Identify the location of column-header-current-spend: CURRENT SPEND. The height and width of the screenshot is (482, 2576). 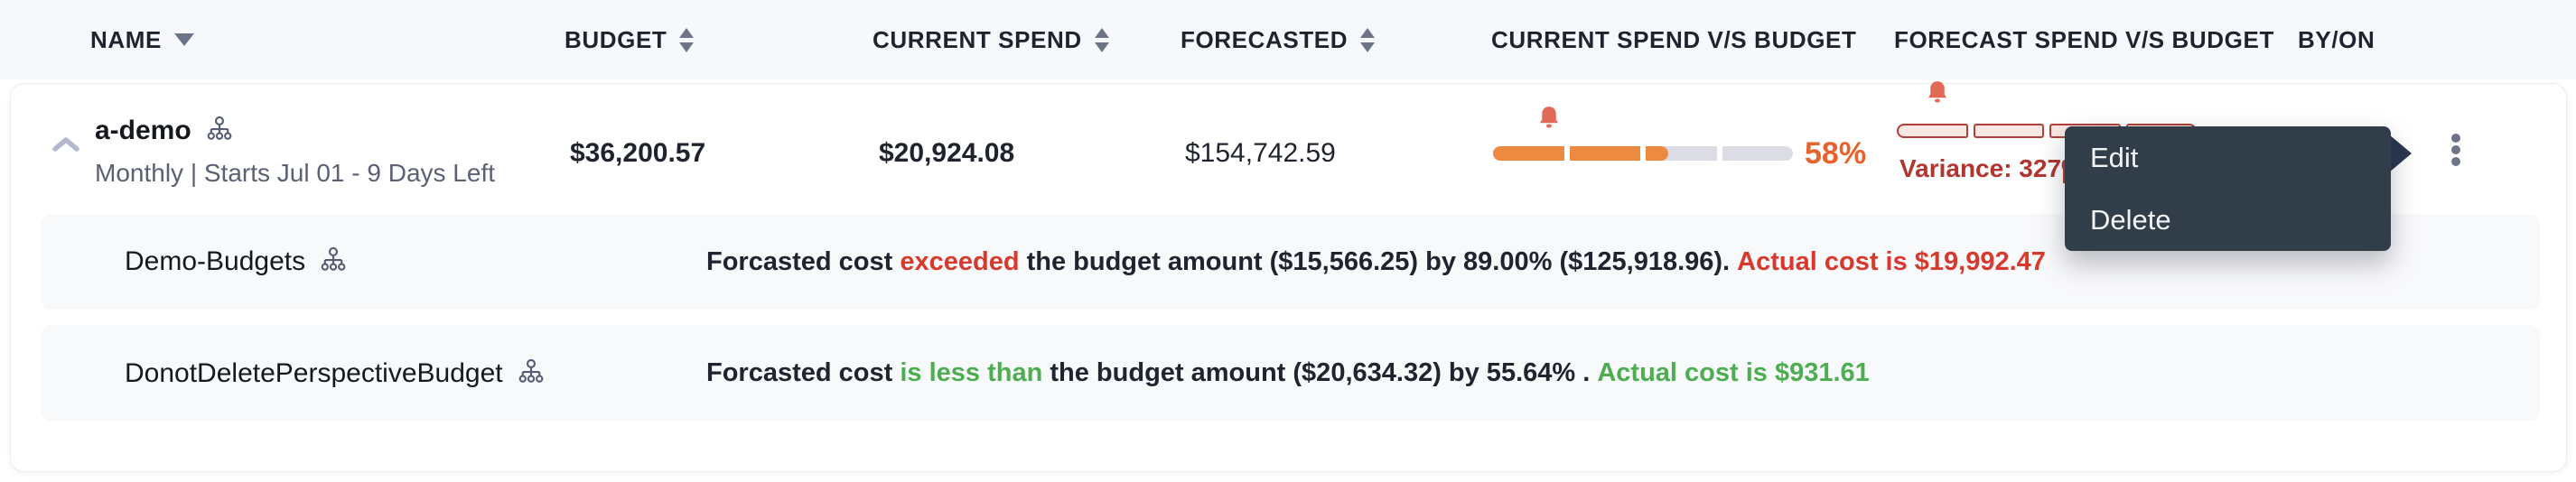
(991, 39).